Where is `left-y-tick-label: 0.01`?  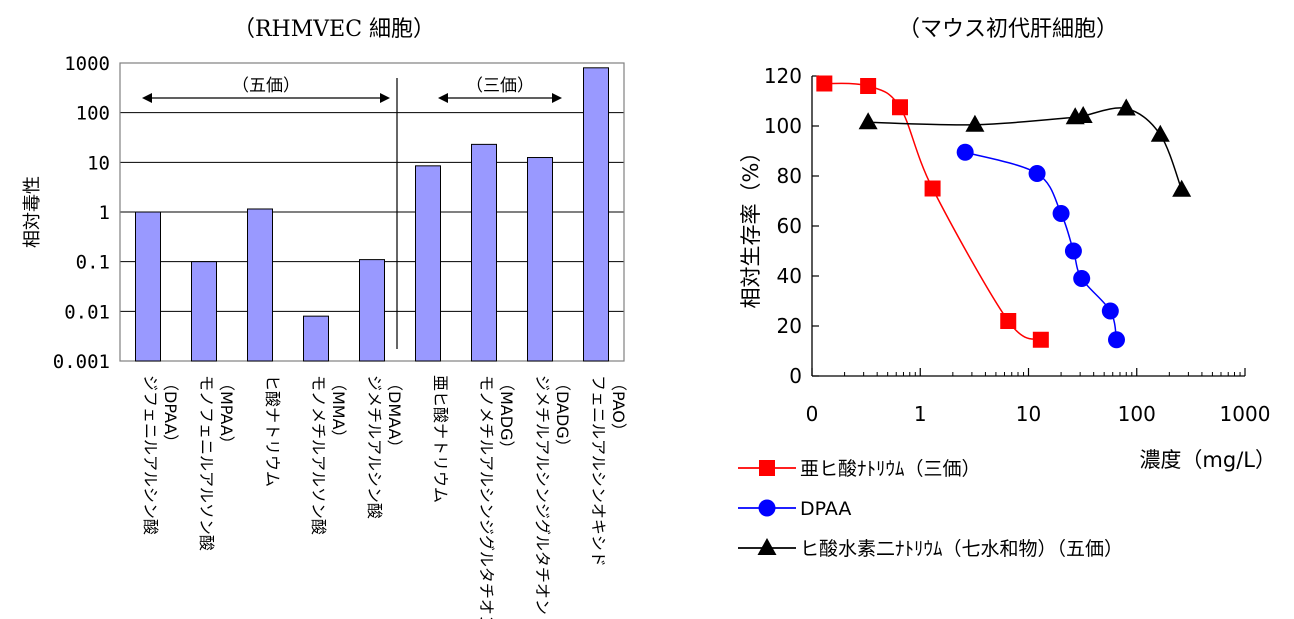
left-y-tick-label: 0.01 is located at coordinates (87, 312).